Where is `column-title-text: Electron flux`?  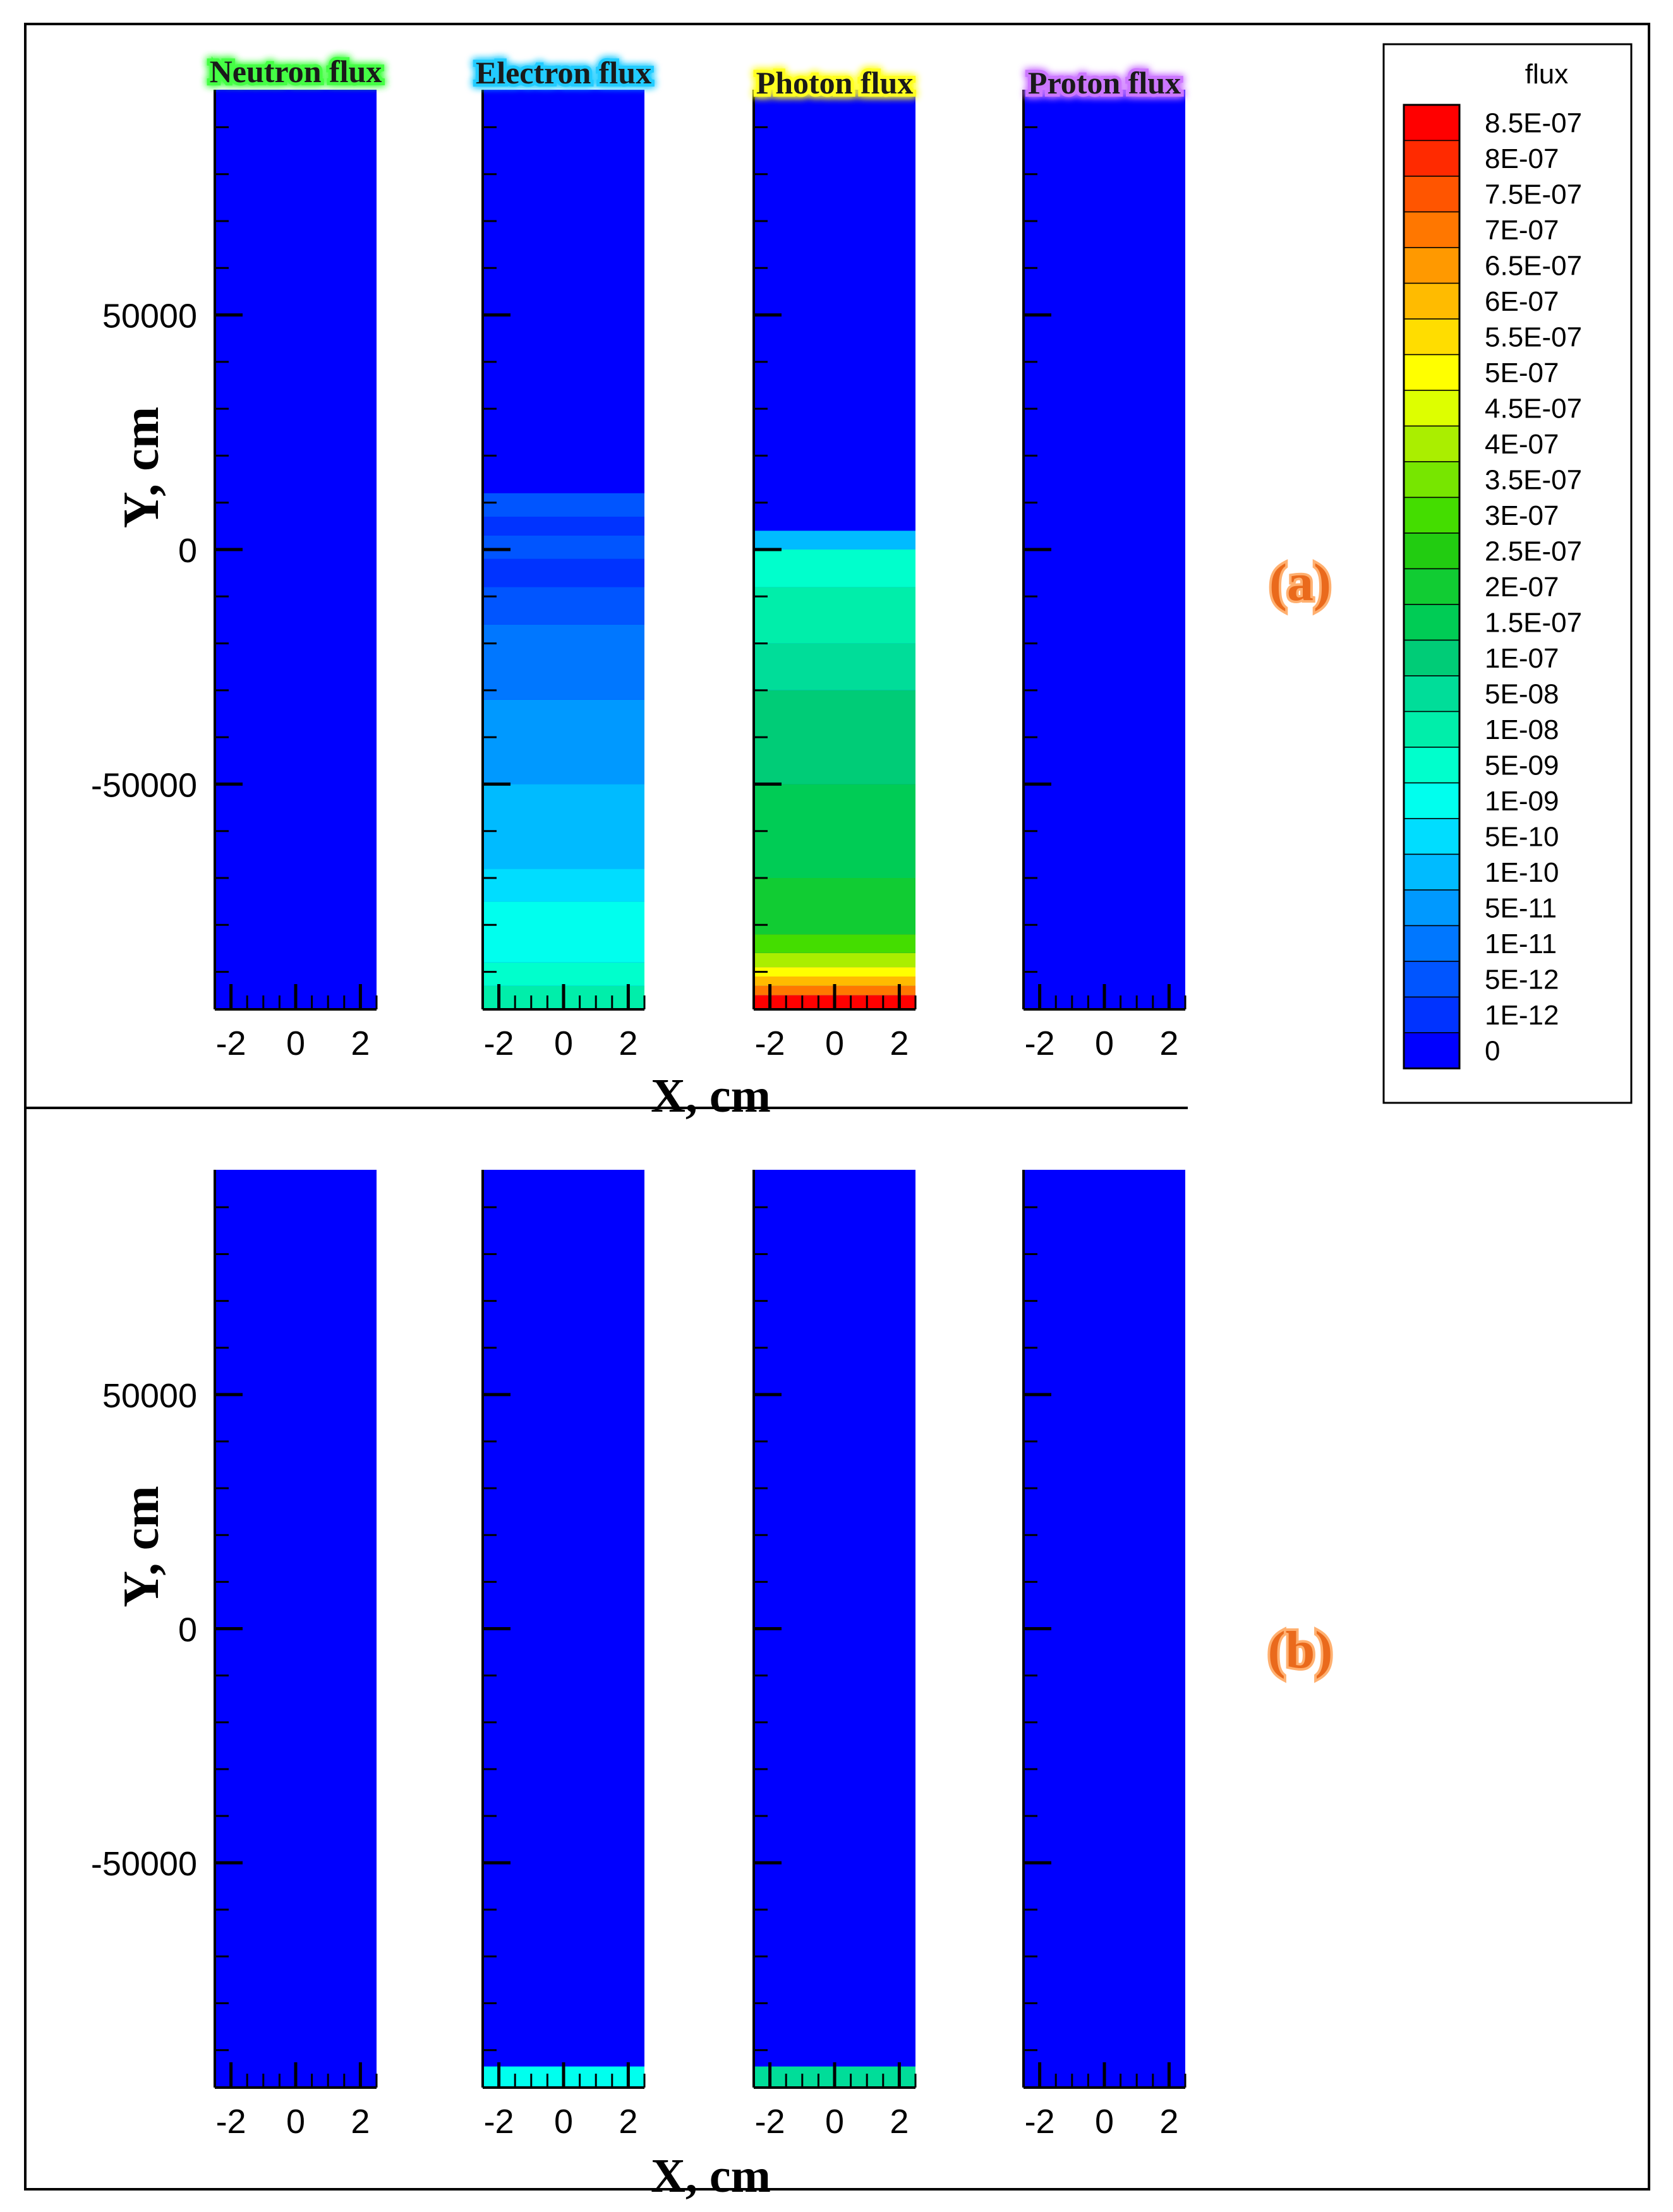 column-title-text: Electron flux is located at coordinates (563, 72).